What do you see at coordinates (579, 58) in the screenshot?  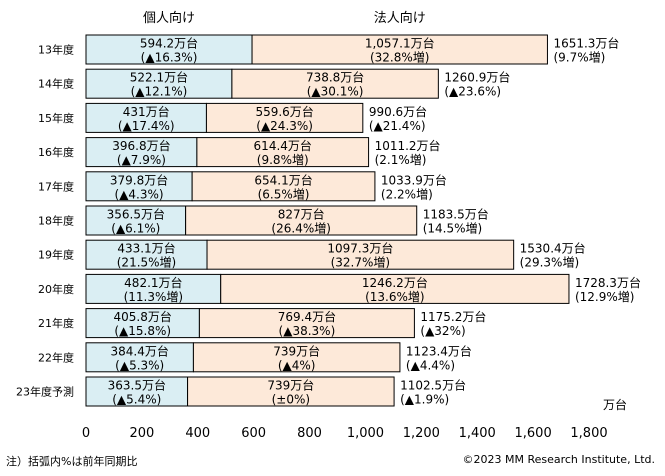 I see `total-change-label: (9.7%増)` at bounding box center [579, 58].